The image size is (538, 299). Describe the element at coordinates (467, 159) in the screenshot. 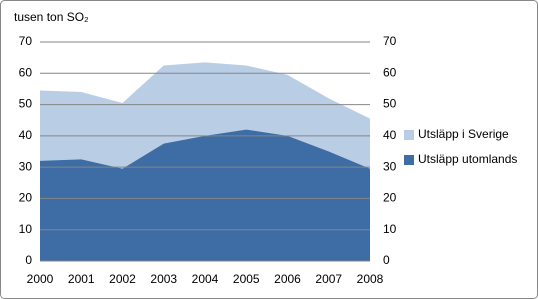

I see `legend-label: Utsläpp utomlands` at that location.